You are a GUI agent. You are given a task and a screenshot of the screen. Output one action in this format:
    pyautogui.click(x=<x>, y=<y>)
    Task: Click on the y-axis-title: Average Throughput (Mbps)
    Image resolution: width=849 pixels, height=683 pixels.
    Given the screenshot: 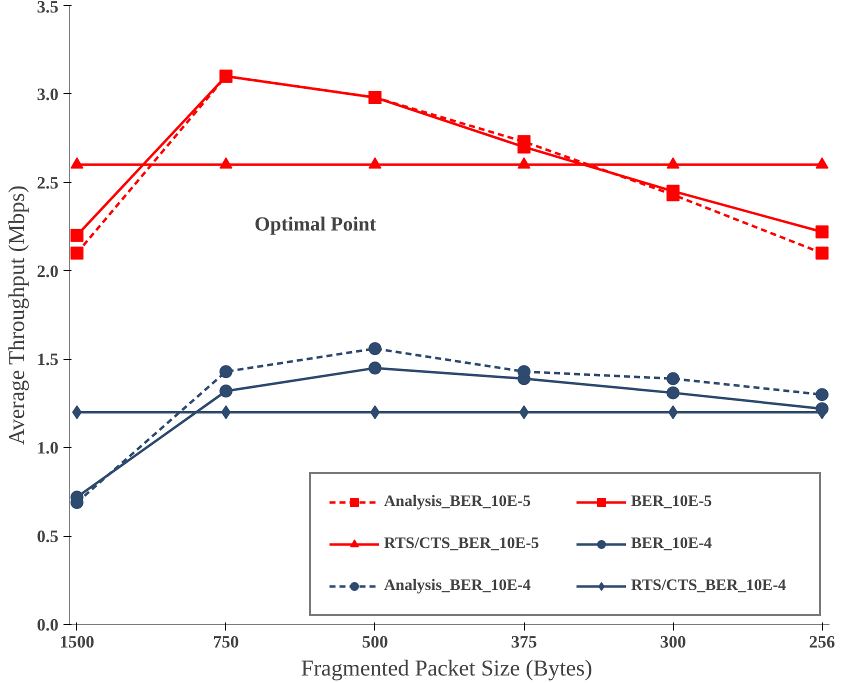 What is the action you would take?
    pyautogui.click(x=16, y=315)
    